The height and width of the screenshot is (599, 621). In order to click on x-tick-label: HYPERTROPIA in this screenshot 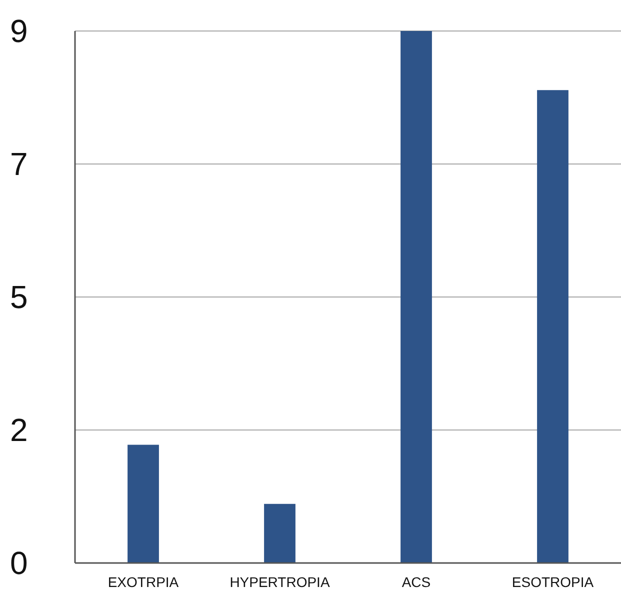, I will do `click(280, 582)`.